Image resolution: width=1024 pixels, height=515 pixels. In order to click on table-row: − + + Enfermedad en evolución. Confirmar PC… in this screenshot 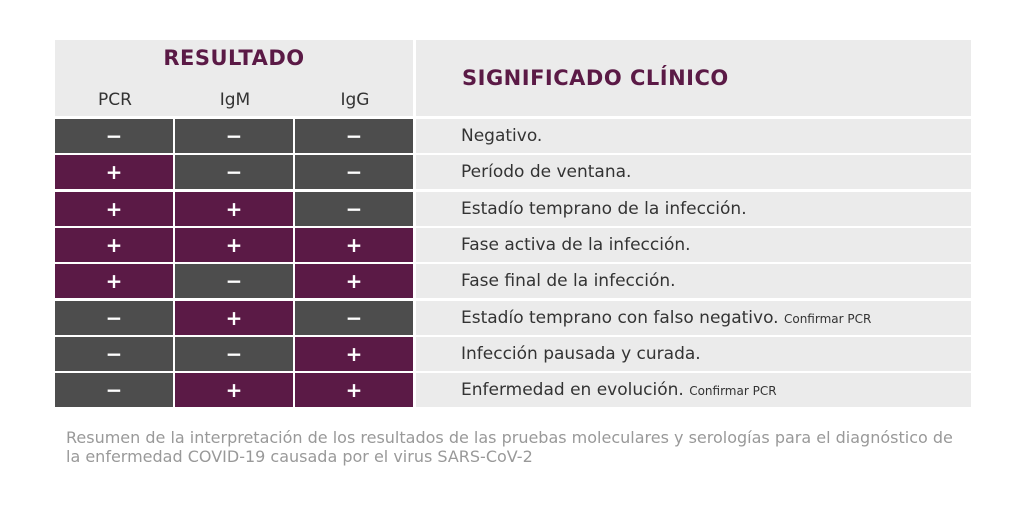, I will do `click(513, 390)`.